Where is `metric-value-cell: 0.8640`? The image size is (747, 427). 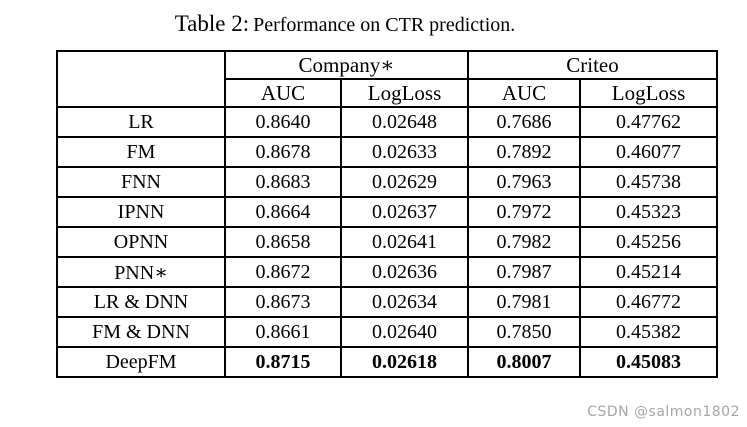 metric-value-cell: 0.8640 is located at coordinates (283, 122).